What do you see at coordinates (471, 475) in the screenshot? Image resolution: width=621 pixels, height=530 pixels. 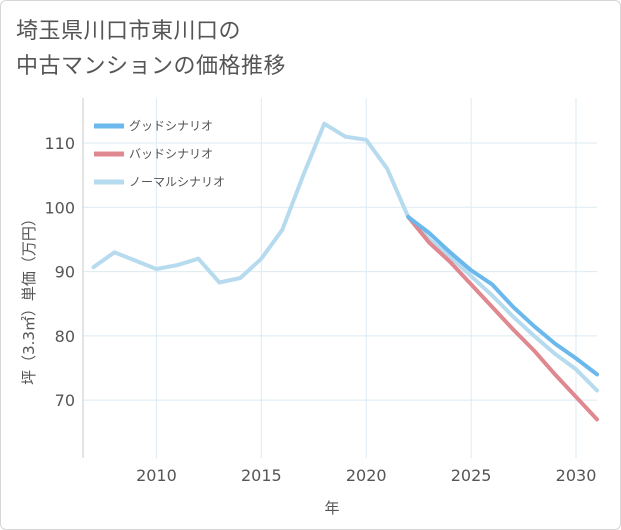 I see `x-tick-label: 2025` at bounding box center [471, 475].